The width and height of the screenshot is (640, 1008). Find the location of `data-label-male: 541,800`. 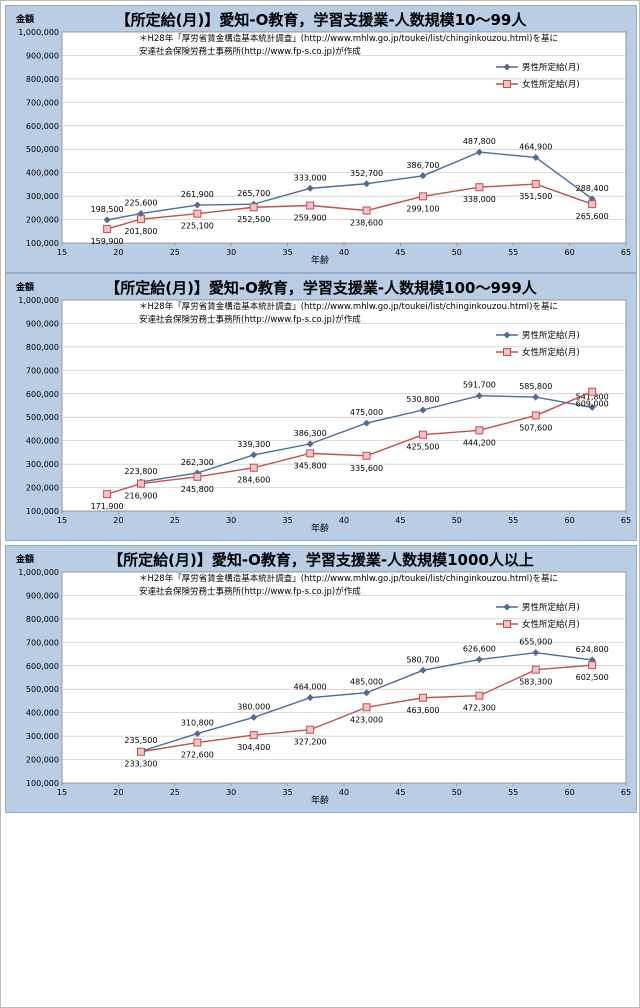

data-label-male: 541,800 is located at coordinates (592, 396).